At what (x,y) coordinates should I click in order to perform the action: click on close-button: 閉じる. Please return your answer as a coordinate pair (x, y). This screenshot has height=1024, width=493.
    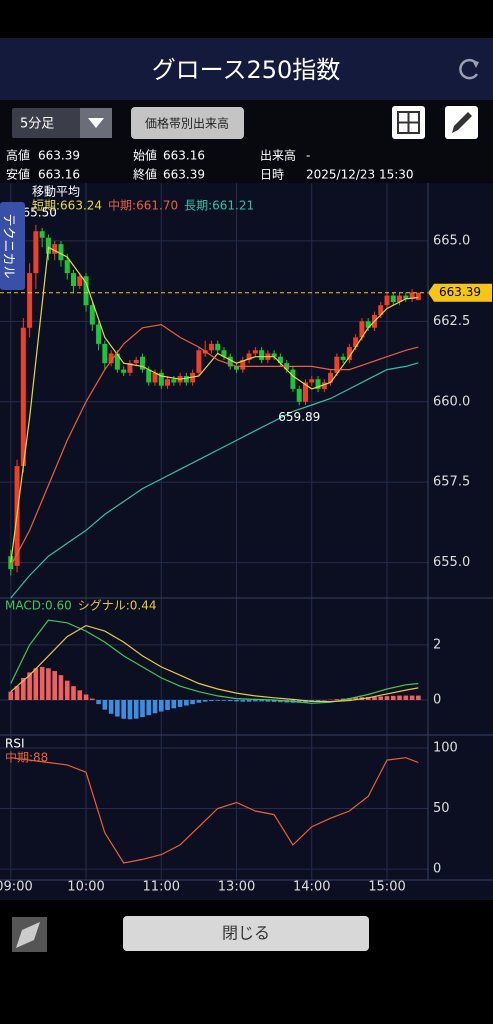
    Looking at the image, I should click on (246, 933).